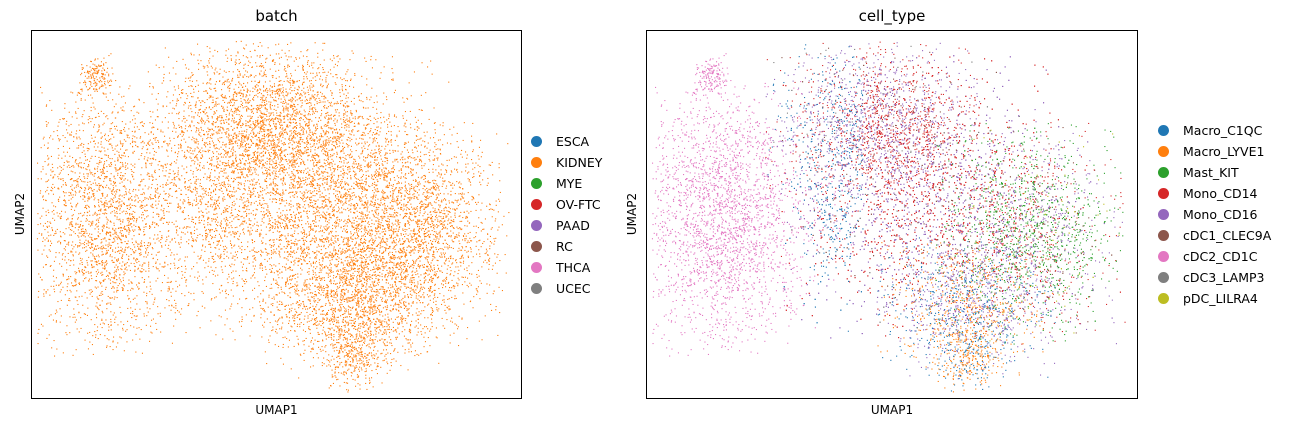 The height and width of the screenshot is (429, 1303). I want to click on legend-entry: THCA, so click(566, 267).